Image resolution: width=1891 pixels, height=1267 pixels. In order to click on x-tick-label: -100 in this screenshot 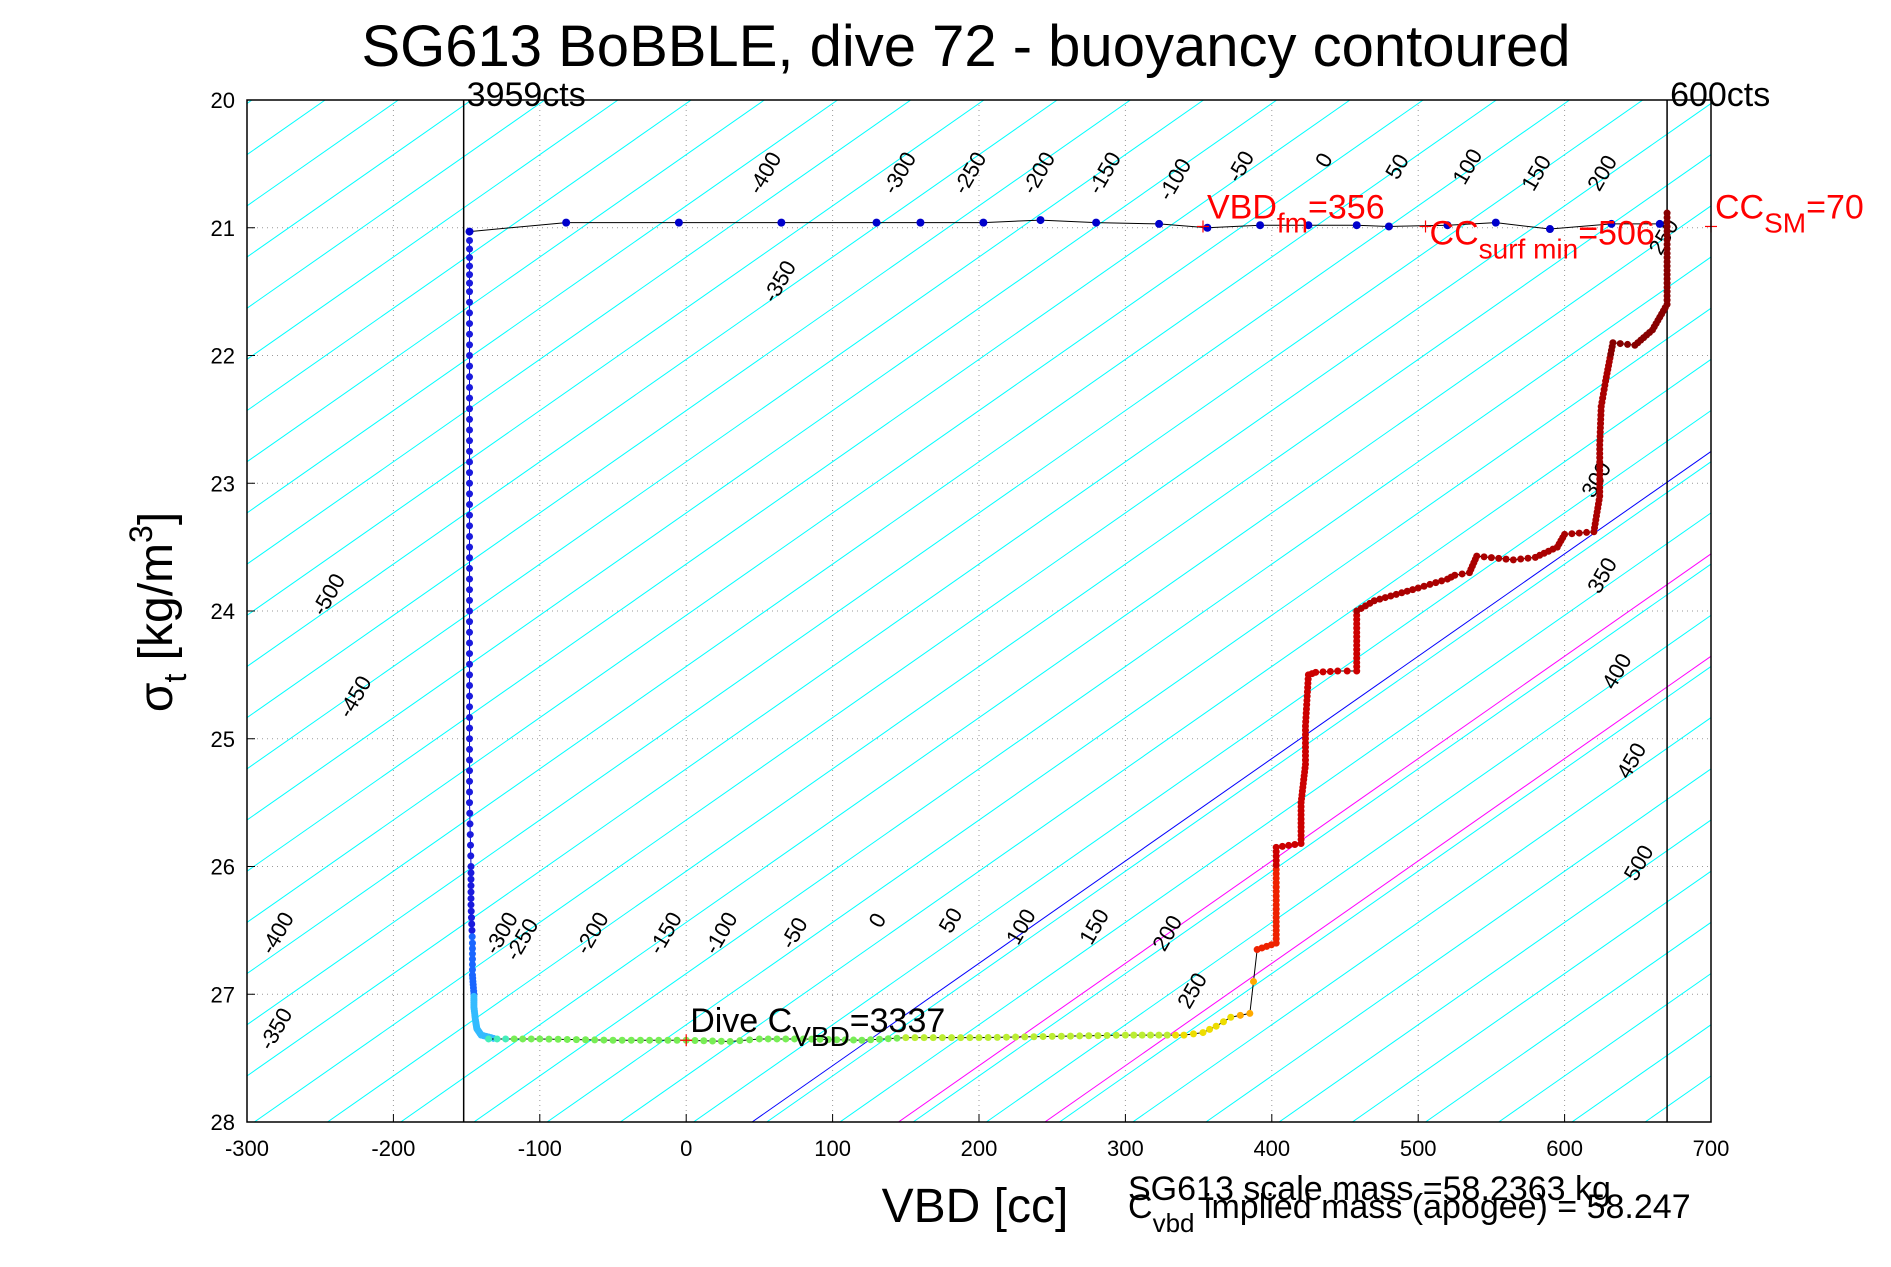, I will do `click(540, 1148)`.